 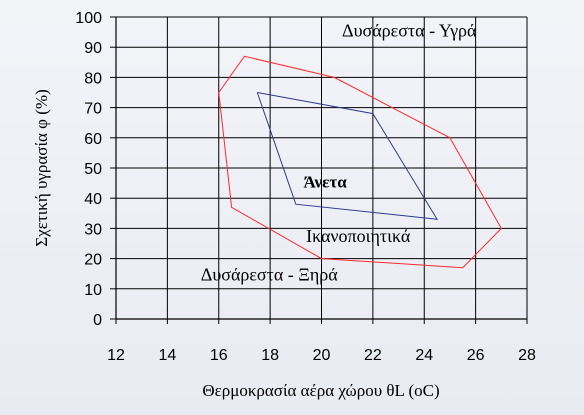 What do you see at coordinates (93, 290) in the screenshot?
I see `y-tick-label: 10` at bounding box center [93, 290].